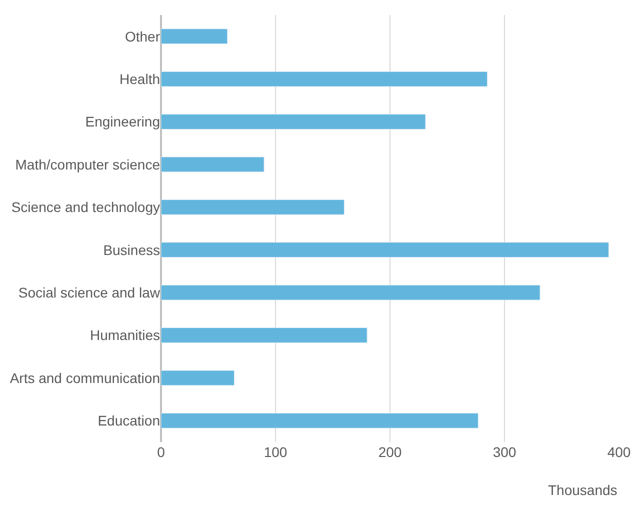 The height and width of the screenshot is (512, 641). Describe the element at coordinates (390, 452) in the screenshot. I see `x-tick-label: 200` at that location.